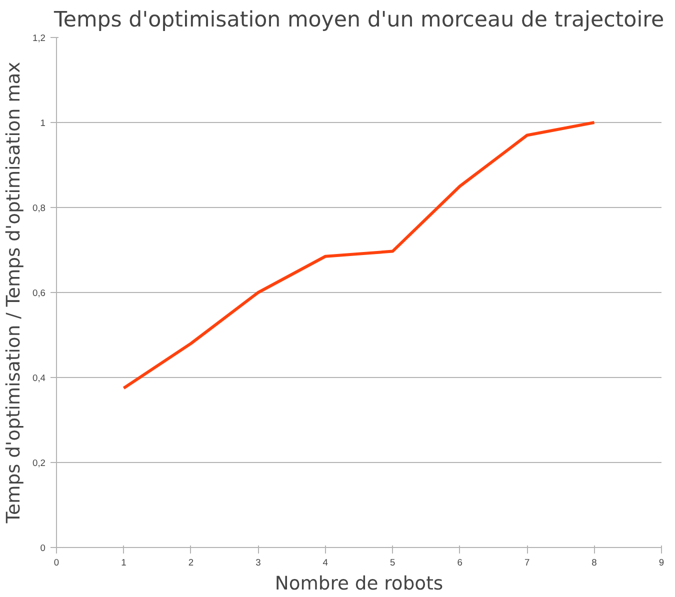 This screenshot has height=597, width=675. What do you see at coordinates (39, 463) in the screenshot?
I see `y-tick-label: 0,2` at bounding box center [39, 463].